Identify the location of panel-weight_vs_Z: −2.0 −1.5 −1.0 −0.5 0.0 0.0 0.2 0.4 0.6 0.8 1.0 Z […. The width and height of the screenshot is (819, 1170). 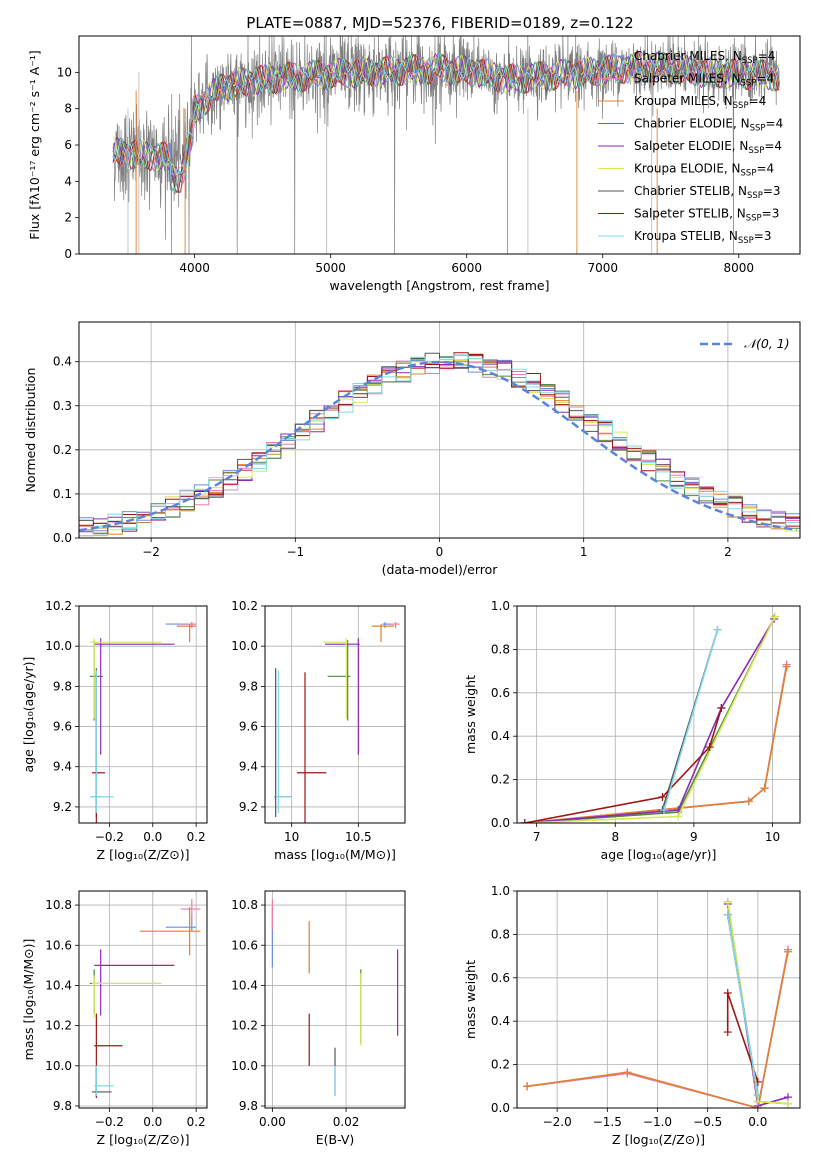
(632, 1015).